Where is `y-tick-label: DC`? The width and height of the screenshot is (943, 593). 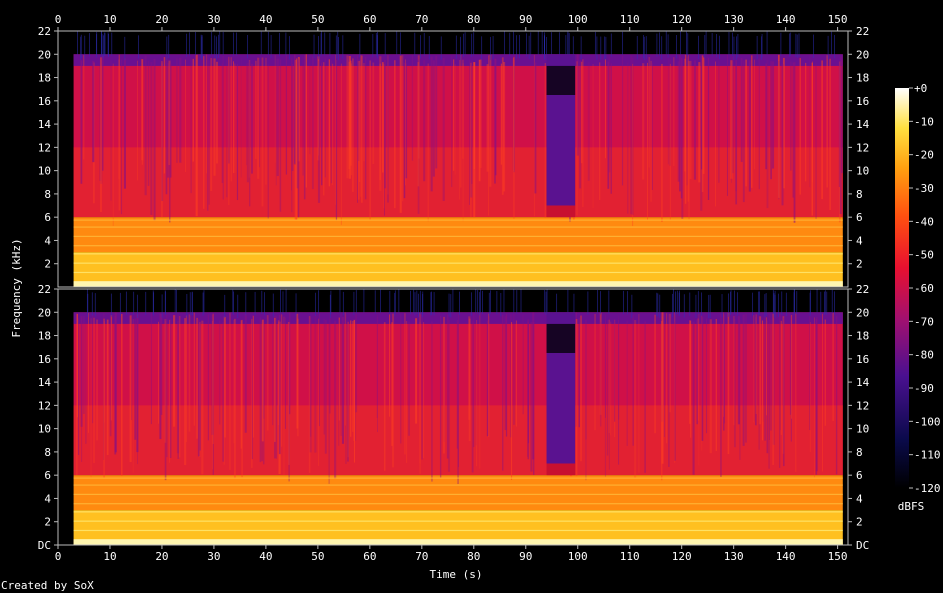 y-tick-label: DC is located at coordinates (862, 545).